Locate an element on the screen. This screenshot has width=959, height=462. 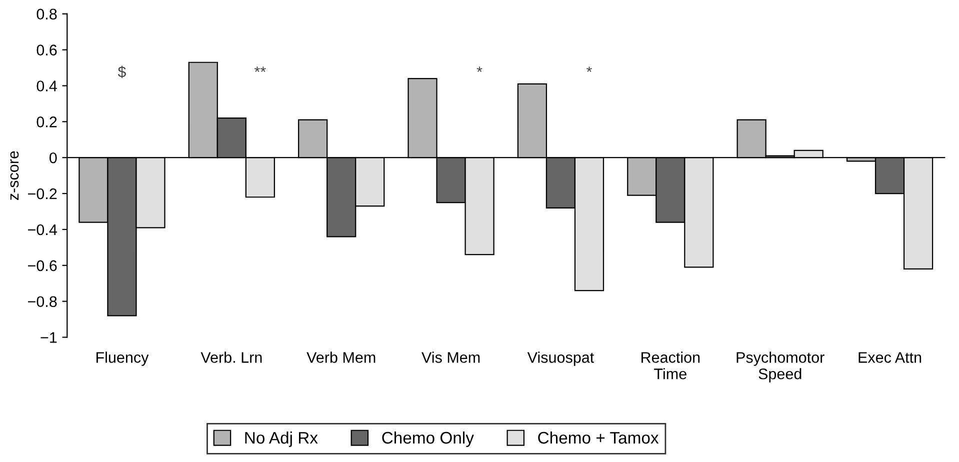
legend-label: Chemo Only is located at coordinates (428, 439).